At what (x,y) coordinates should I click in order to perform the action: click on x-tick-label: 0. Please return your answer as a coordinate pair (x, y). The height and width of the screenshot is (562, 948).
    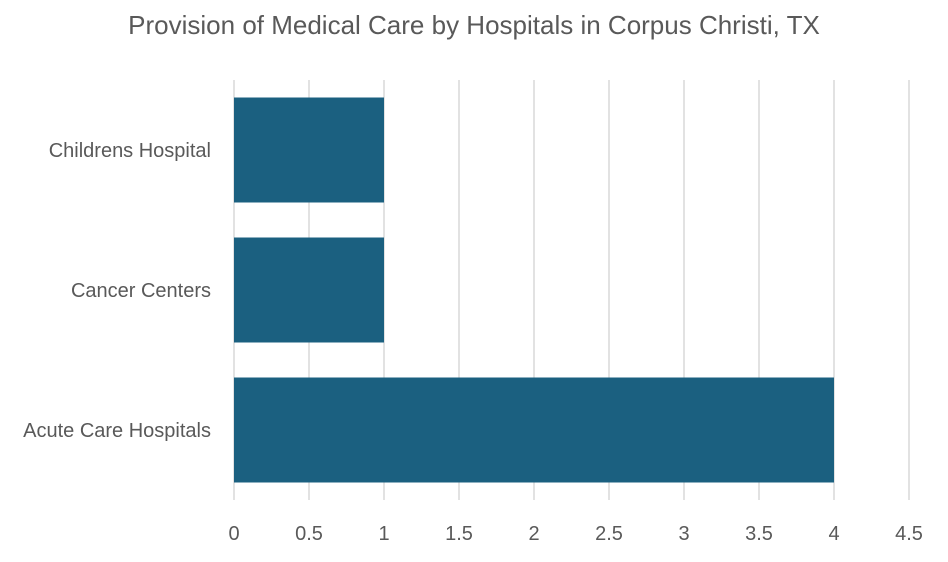
    Looking at the image, I should click on (233, 534).